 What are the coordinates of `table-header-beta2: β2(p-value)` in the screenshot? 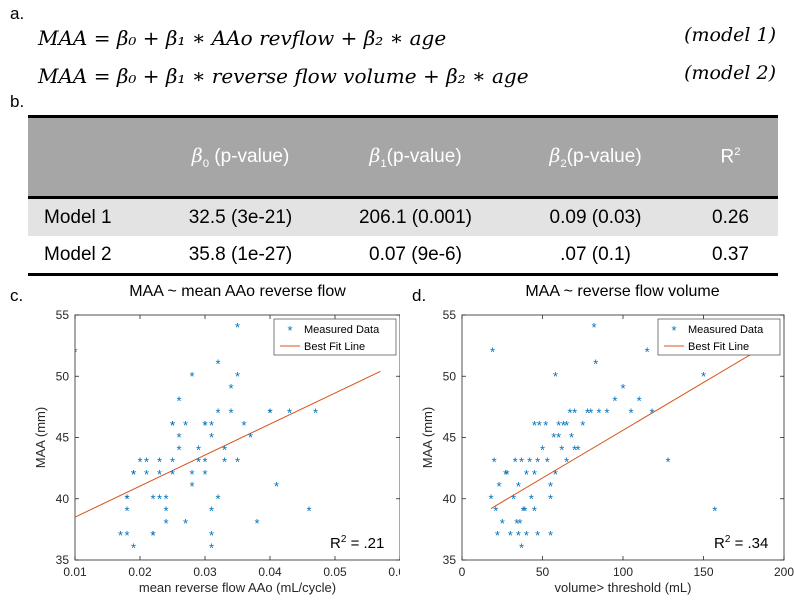 It's located at (595, 157).